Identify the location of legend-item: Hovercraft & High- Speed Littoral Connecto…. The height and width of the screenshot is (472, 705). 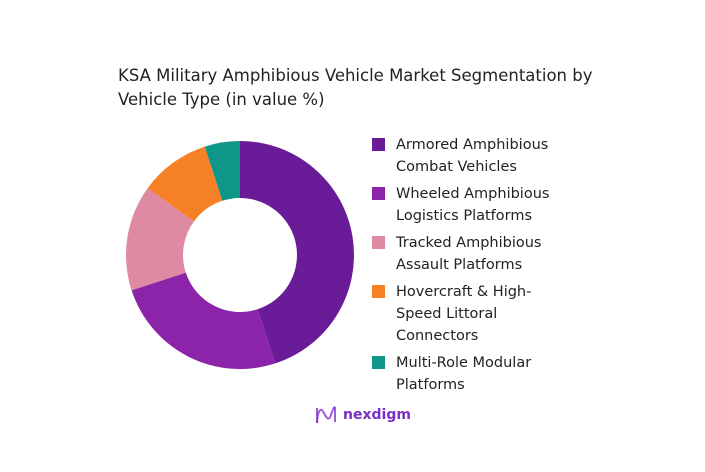
(492, 314).